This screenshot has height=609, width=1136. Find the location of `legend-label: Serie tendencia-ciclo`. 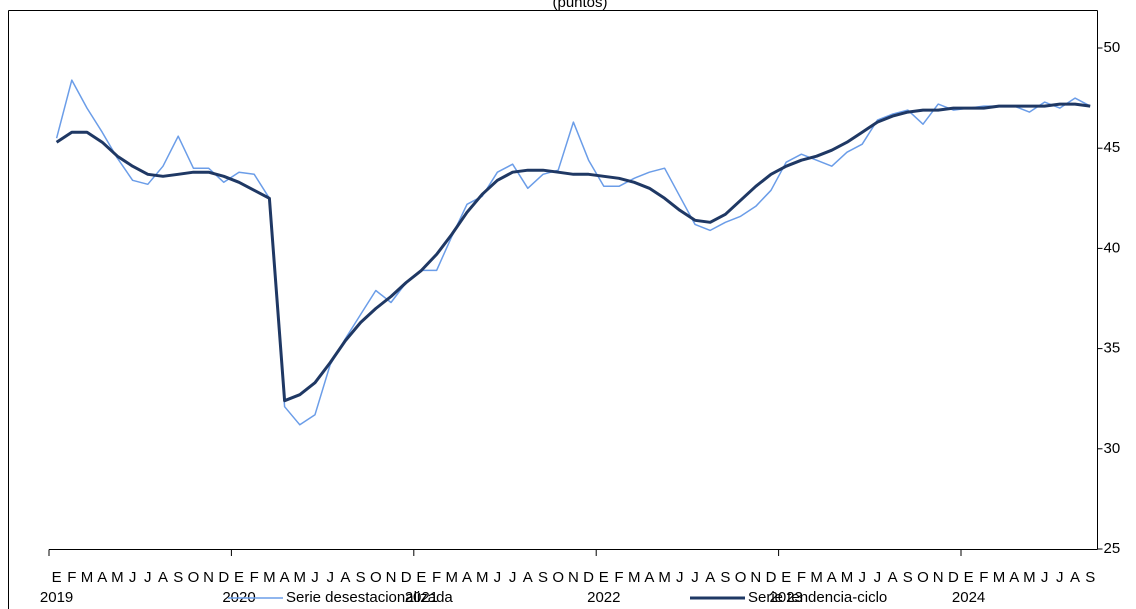

legend-label: Serie tendencia-ciclo is located at coordinates (817, 597).